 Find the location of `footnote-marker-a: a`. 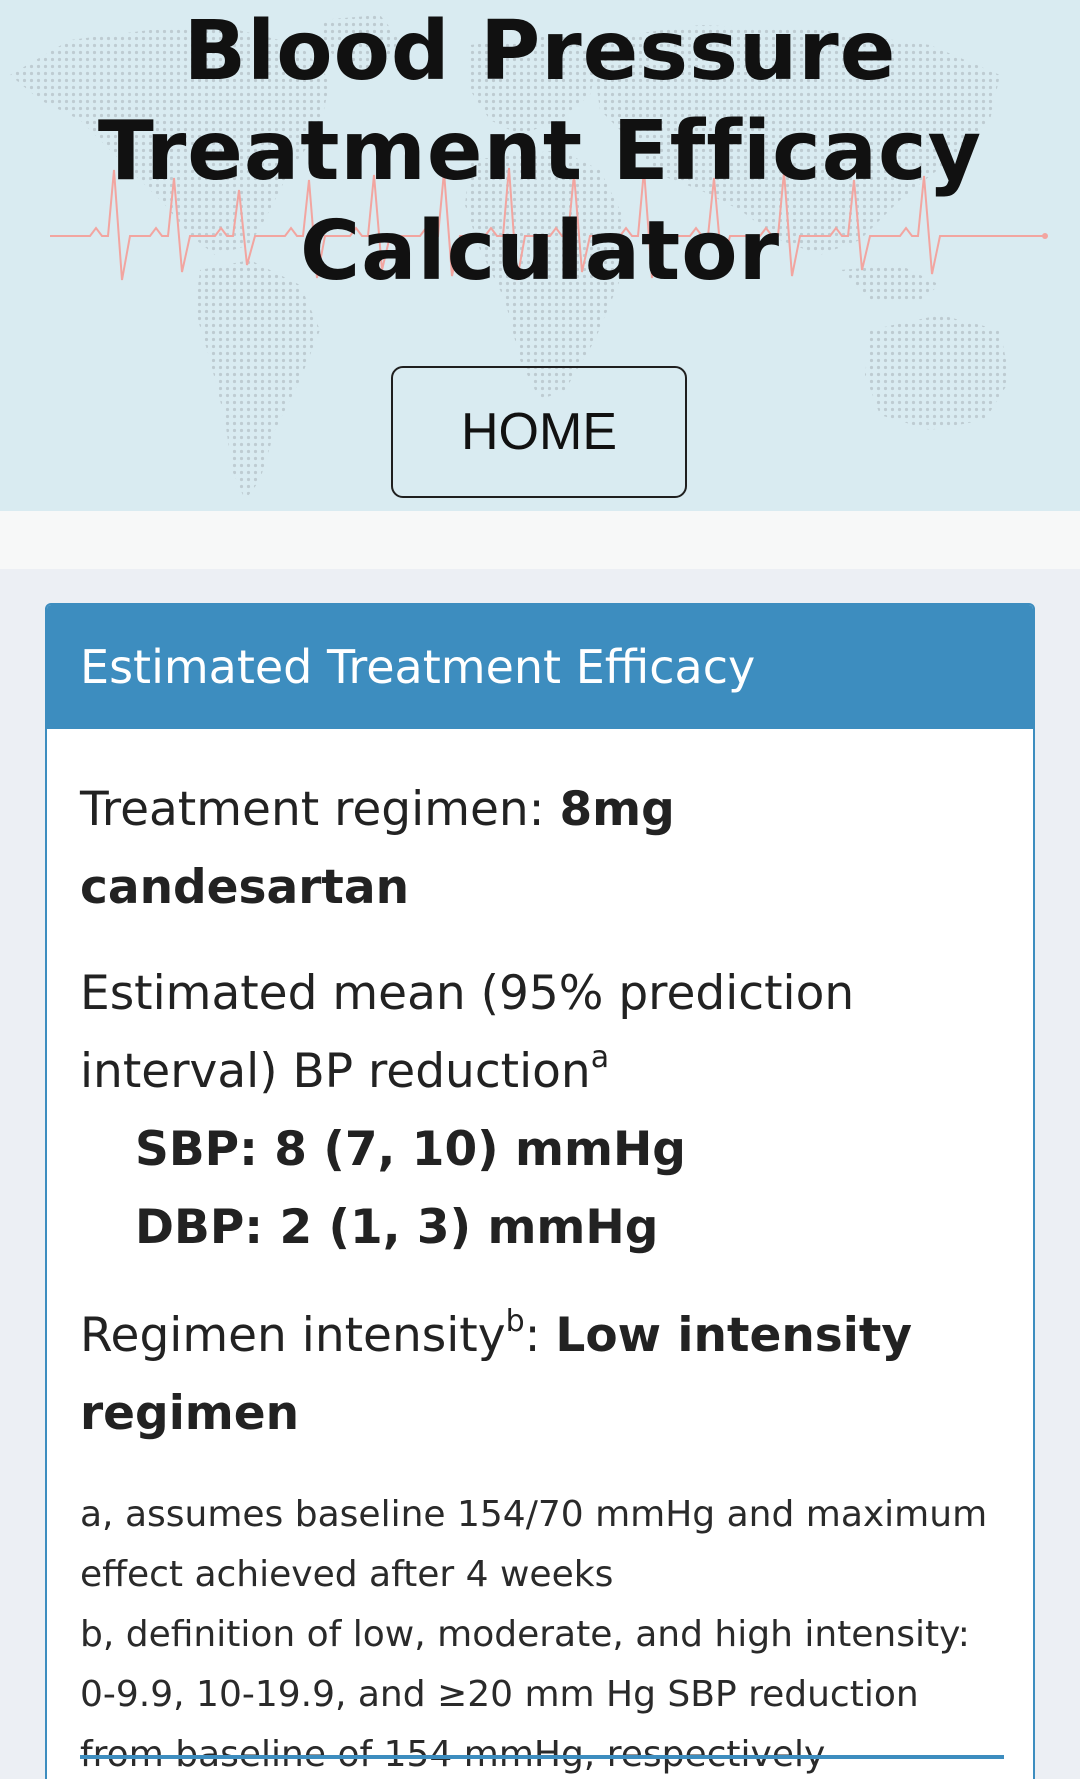

footnote-marker-a: a is located at coordinates (600, 1057).